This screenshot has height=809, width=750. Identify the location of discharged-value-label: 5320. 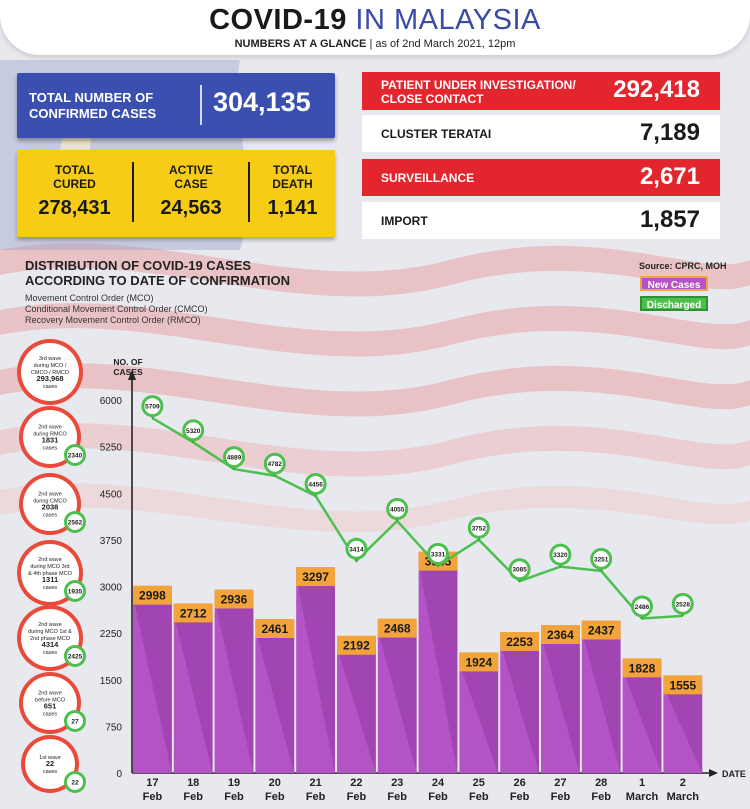
(193, 431).